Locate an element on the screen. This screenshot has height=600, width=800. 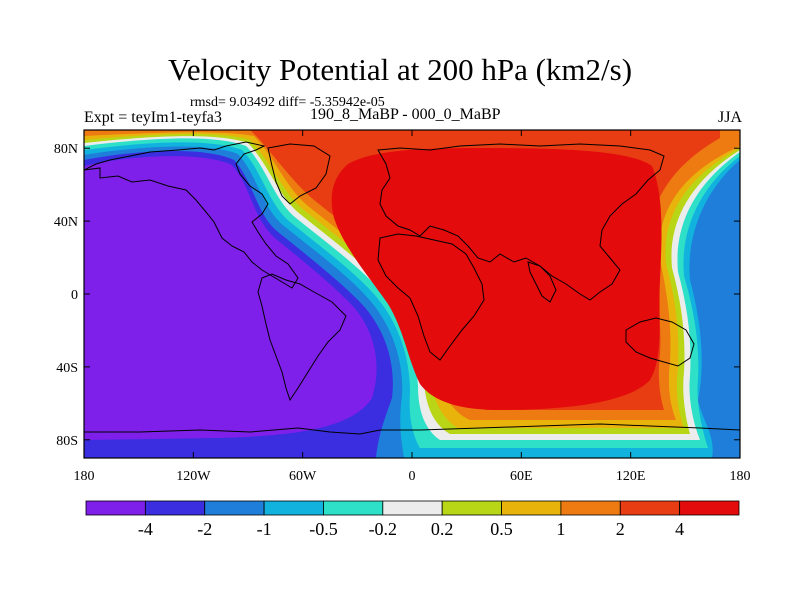
coast-africa is located at coordinates (431, 297).